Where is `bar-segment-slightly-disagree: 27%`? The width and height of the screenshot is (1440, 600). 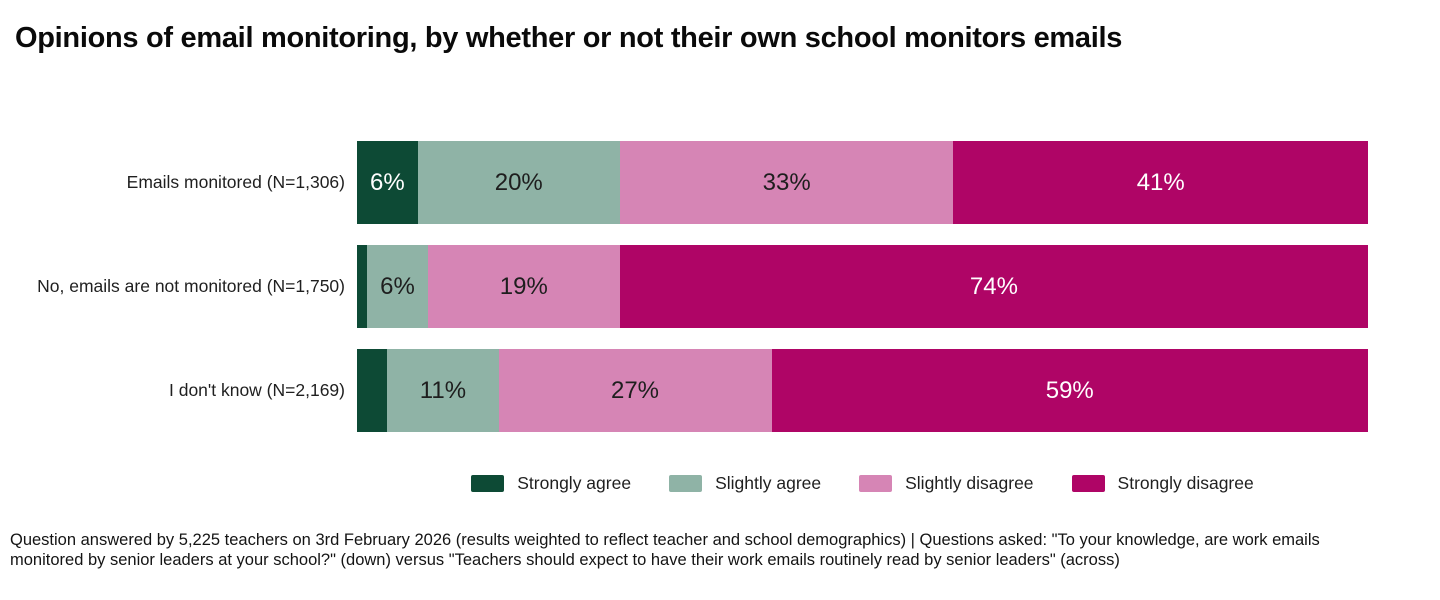 bar-segment-slightly-disagree: 27% is located at coordinates (635, 390).